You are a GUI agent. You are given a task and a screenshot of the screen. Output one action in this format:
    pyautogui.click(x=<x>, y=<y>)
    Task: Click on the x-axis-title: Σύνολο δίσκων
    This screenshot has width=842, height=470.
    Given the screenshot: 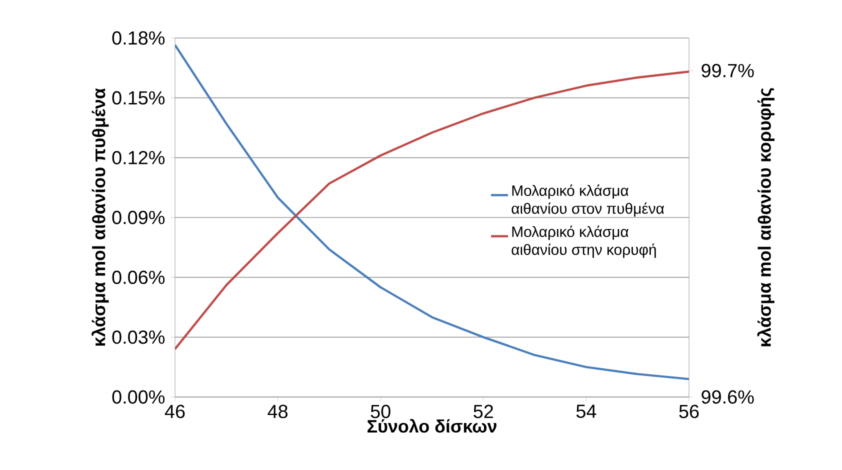 What is the action you would take?
    pyautogui.click(x=432, y=426)
    